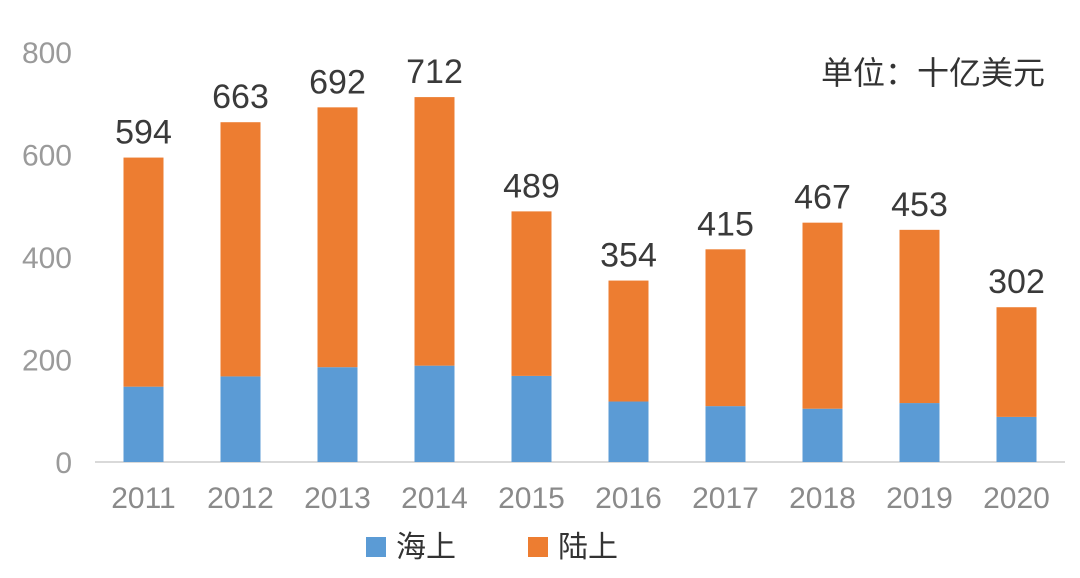 The image size is (1080, 578). Describe the element at coordinates (531, 498) in the screenshot. I see `x-tick-label: 2015` at that location.